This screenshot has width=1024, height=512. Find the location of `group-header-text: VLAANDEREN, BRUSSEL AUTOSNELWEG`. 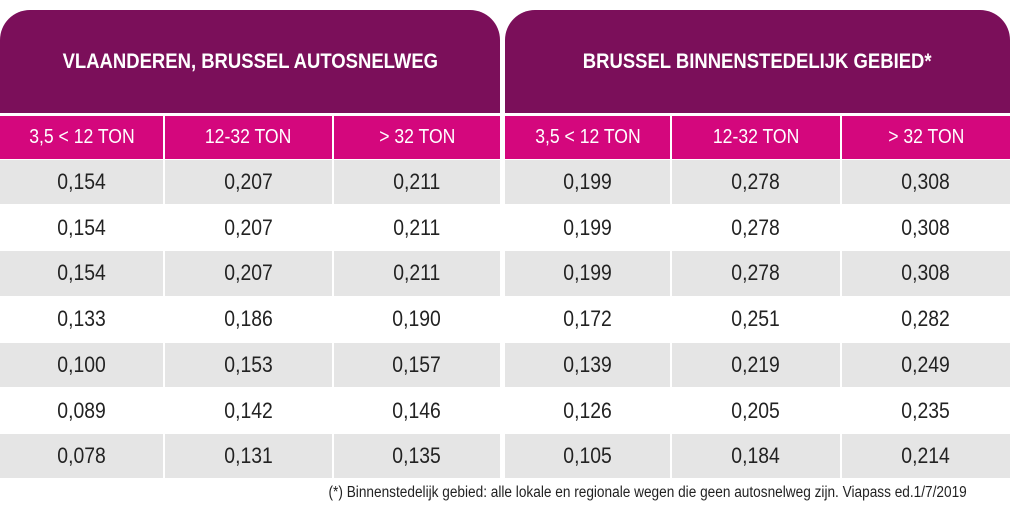

group-header-text: VLAANDEREN, BRUSSEL AUTOSNELWEG is located at coordinates (250, 61).